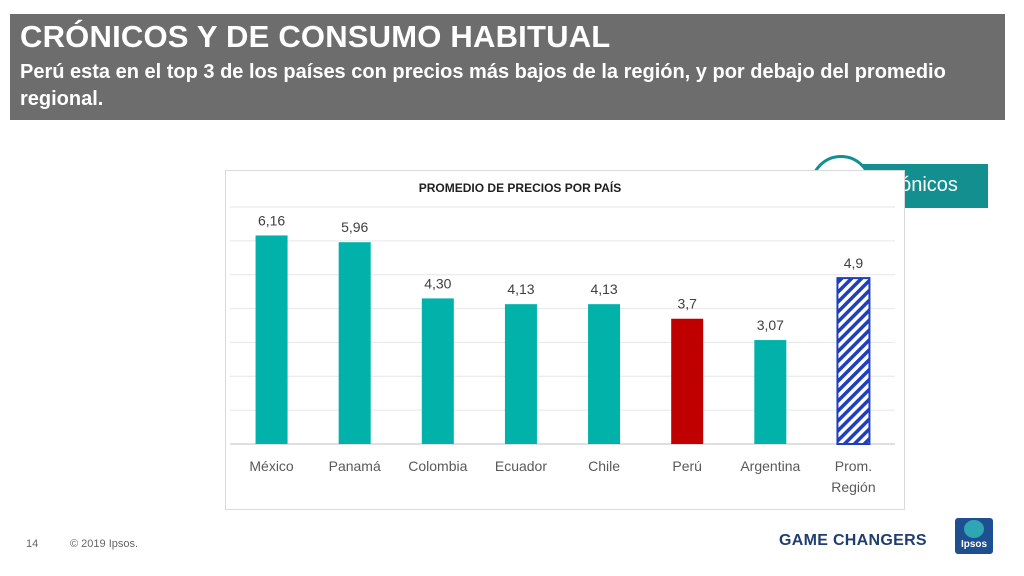 This screenshot has height=576, width=1024. What do you see at coordinates (271, 220) in the screenshot?
I see `bar-value-label: 6,16` at bounding box center [271, 220].